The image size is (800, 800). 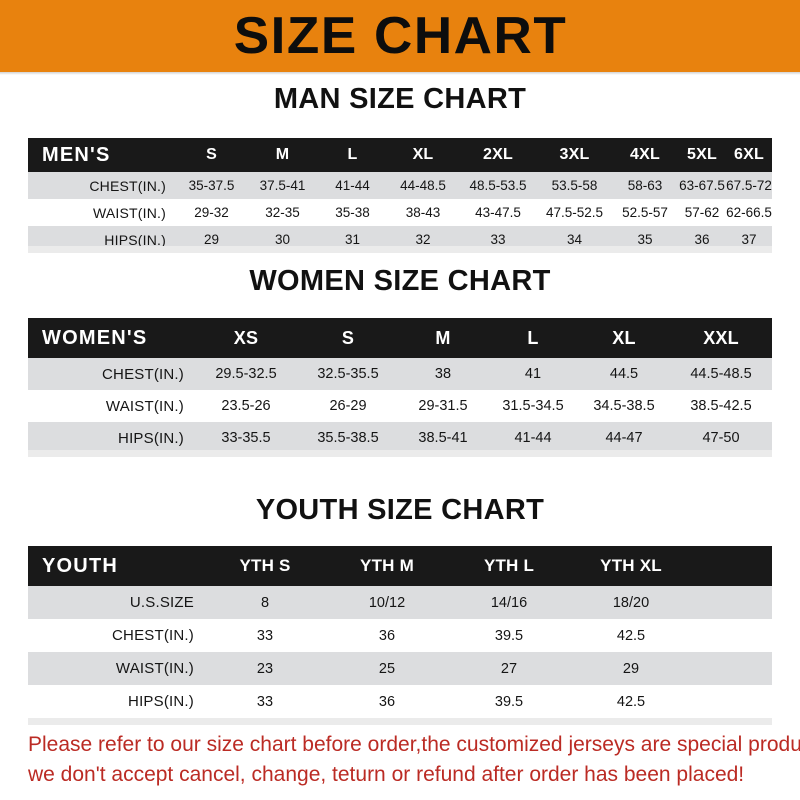 I want to click on women-hips-m: 38.5-41, so click(x=443, y=438).